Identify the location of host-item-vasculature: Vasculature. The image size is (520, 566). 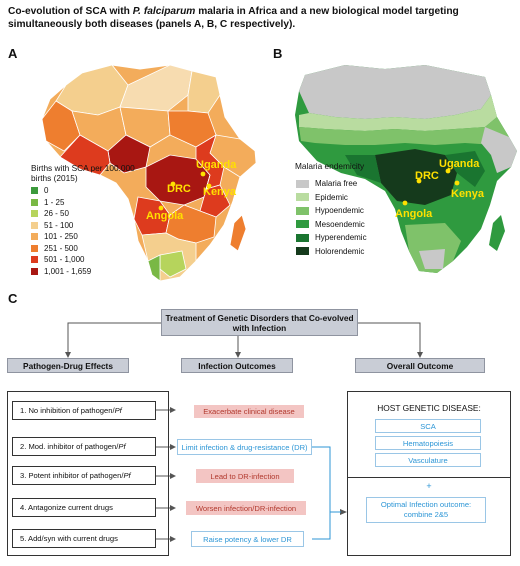
(428, 460).